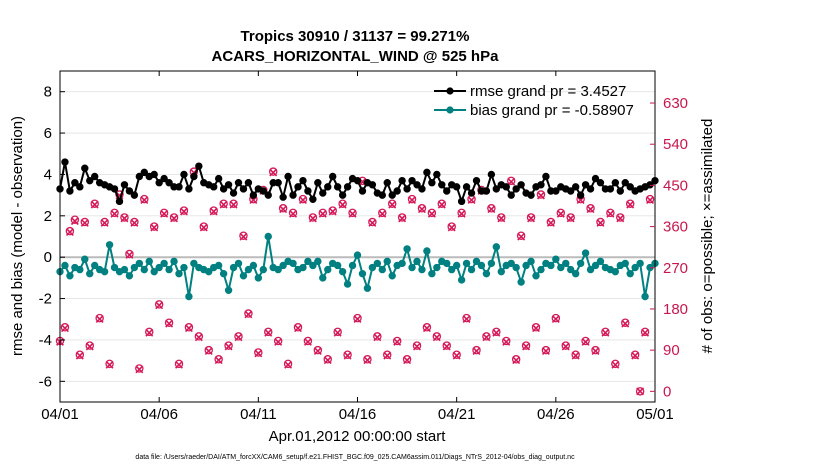 The width and height of the screenshot is (830, 470). Describe the element at coordinates (707, 236) in the screenshot. I see `y-right-axis-label: # of obs: o=possible; ×=assimilated` at that location.